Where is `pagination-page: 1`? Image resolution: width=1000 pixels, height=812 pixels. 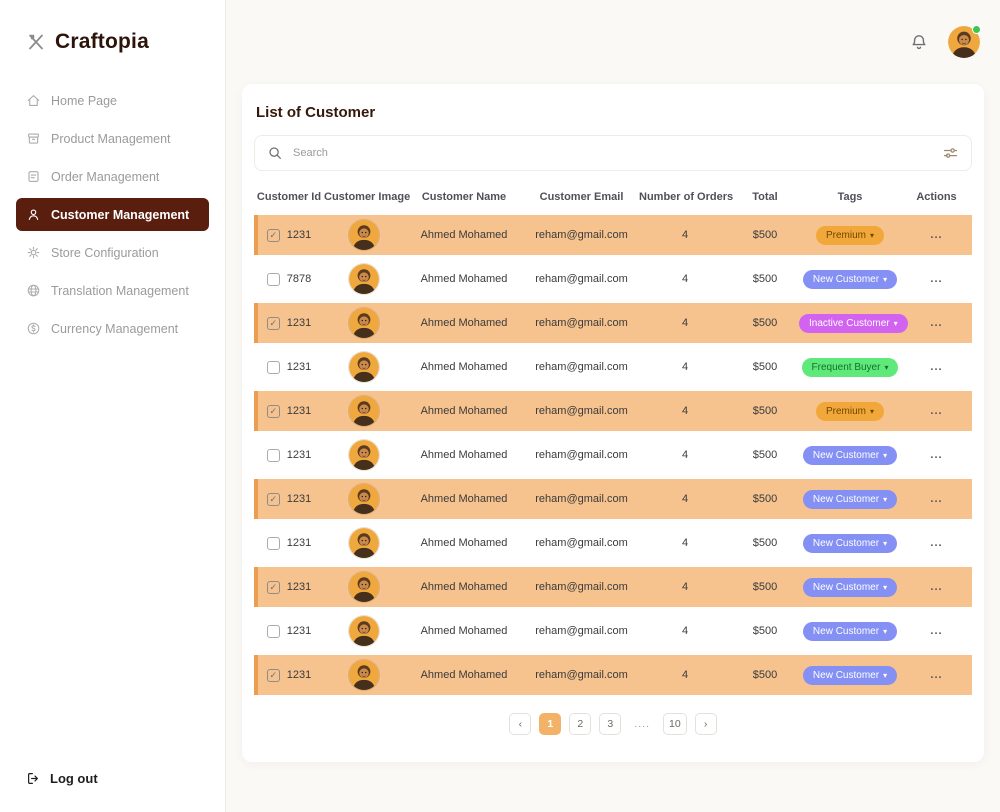 pagination-page: 1 is located at coordinates (550, 724).